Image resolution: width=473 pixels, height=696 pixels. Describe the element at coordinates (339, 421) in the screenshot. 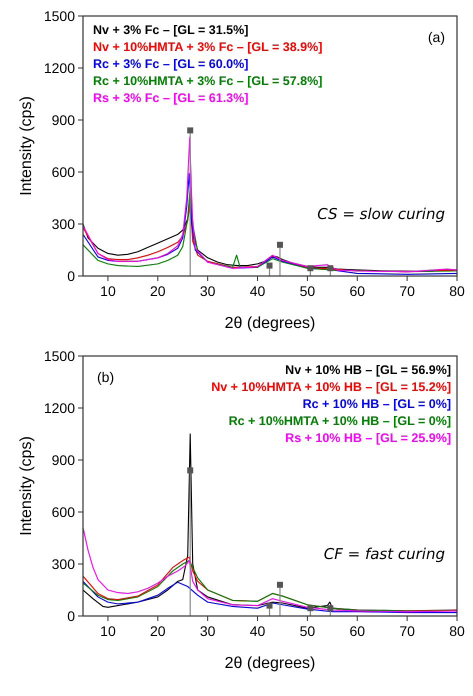

I see `text: Rc + 10%HMTA + 10% HB – [GL = 0%]` at that location.